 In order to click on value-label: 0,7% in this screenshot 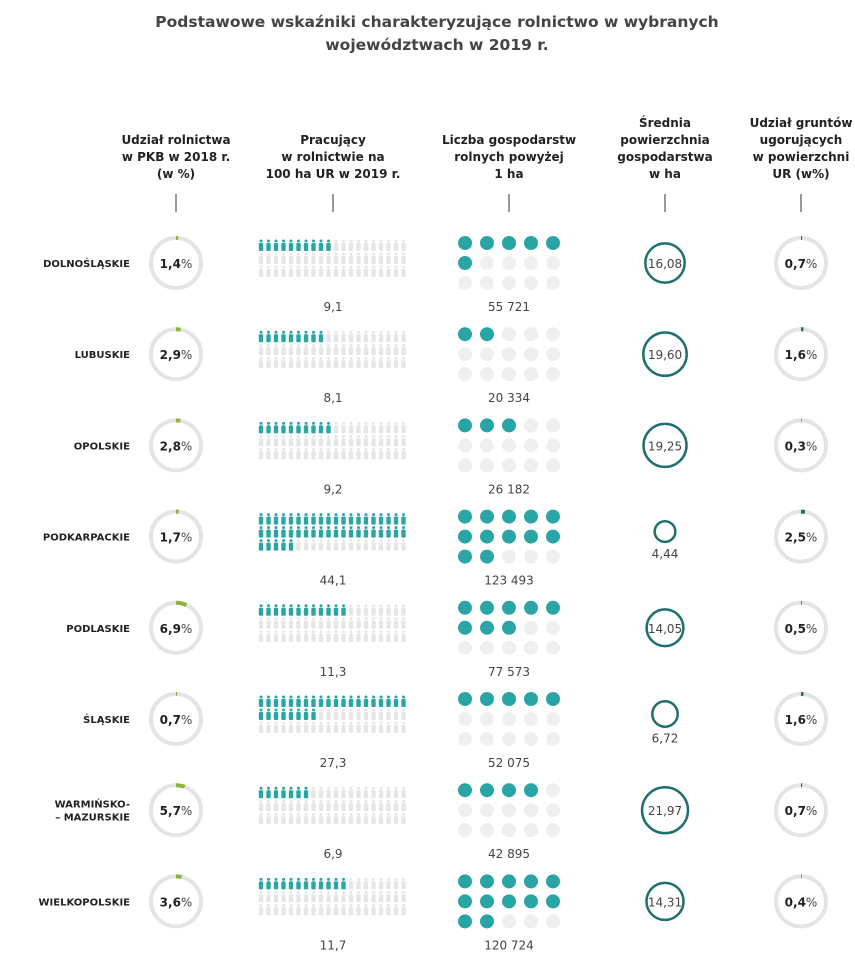, I will do `click(801, 811)`.